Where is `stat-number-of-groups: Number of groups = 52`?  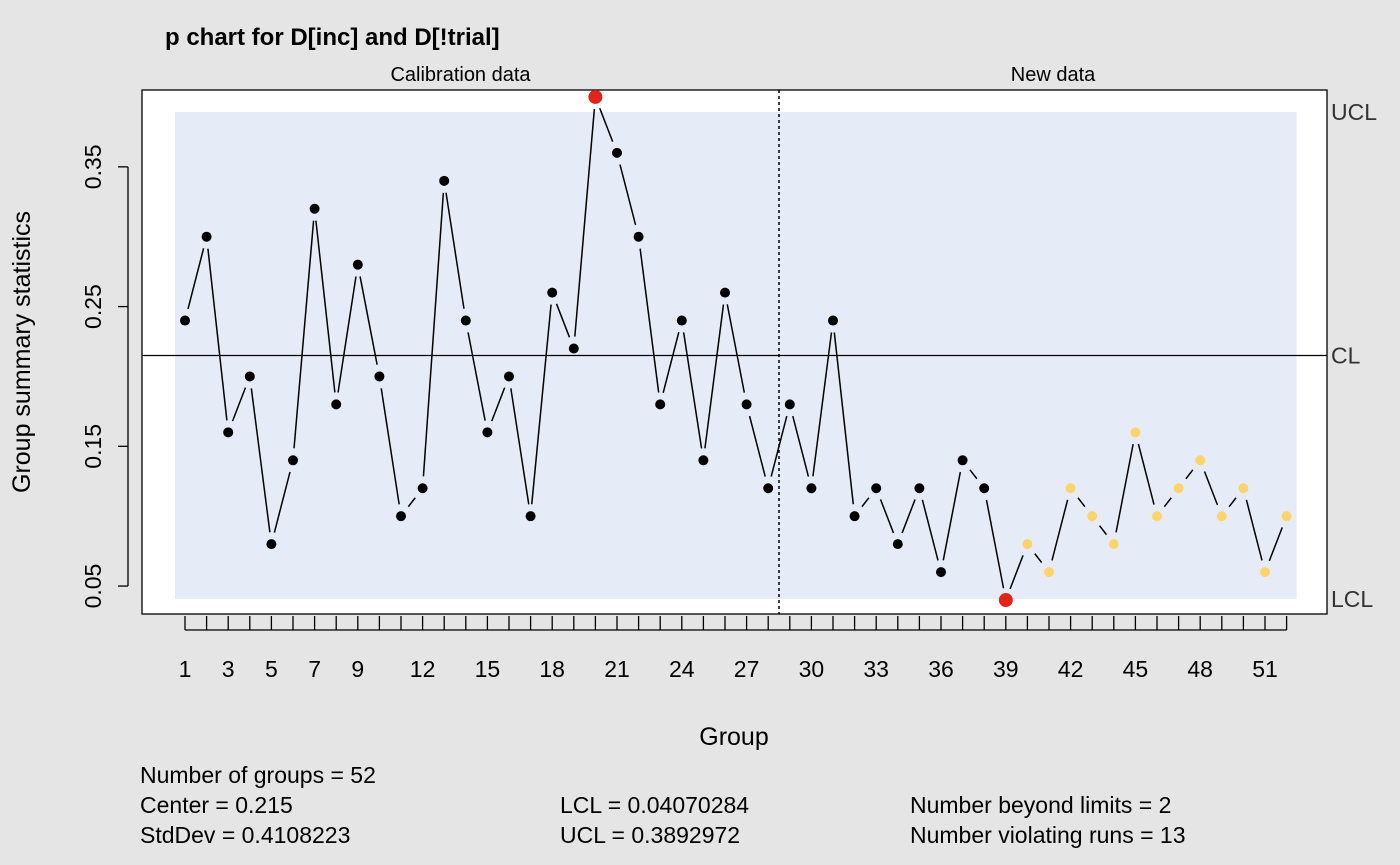 stat-number-of-groups: Number of groups = 52 is located at coordinates (258, 775).